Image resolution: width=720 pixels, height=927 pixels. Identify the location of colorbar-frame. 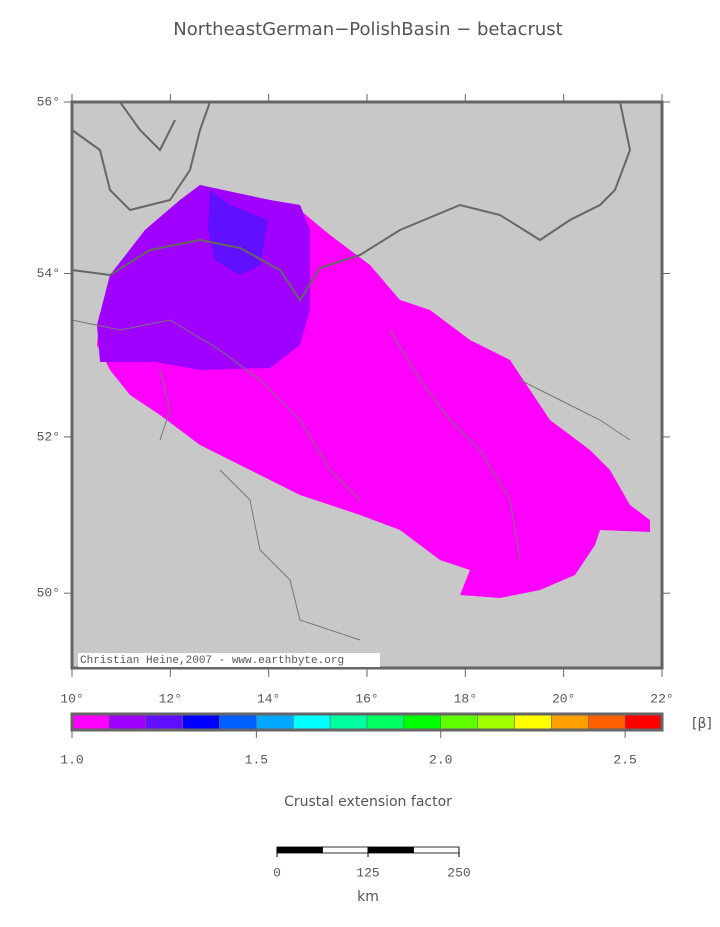
(367, 722).